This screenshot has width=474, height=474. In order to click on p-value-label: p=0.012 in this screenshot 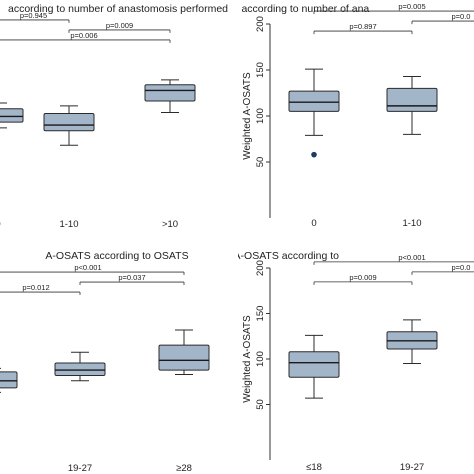, I will do `click(35, 287)`.